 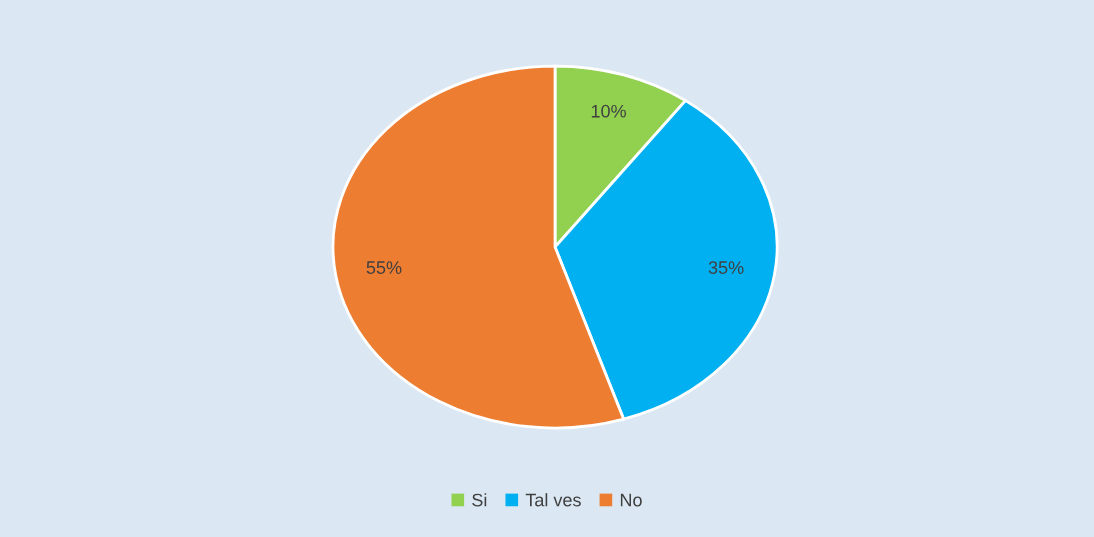 I want to click on legend-label: Tal ves, so click(x=553, y=500).